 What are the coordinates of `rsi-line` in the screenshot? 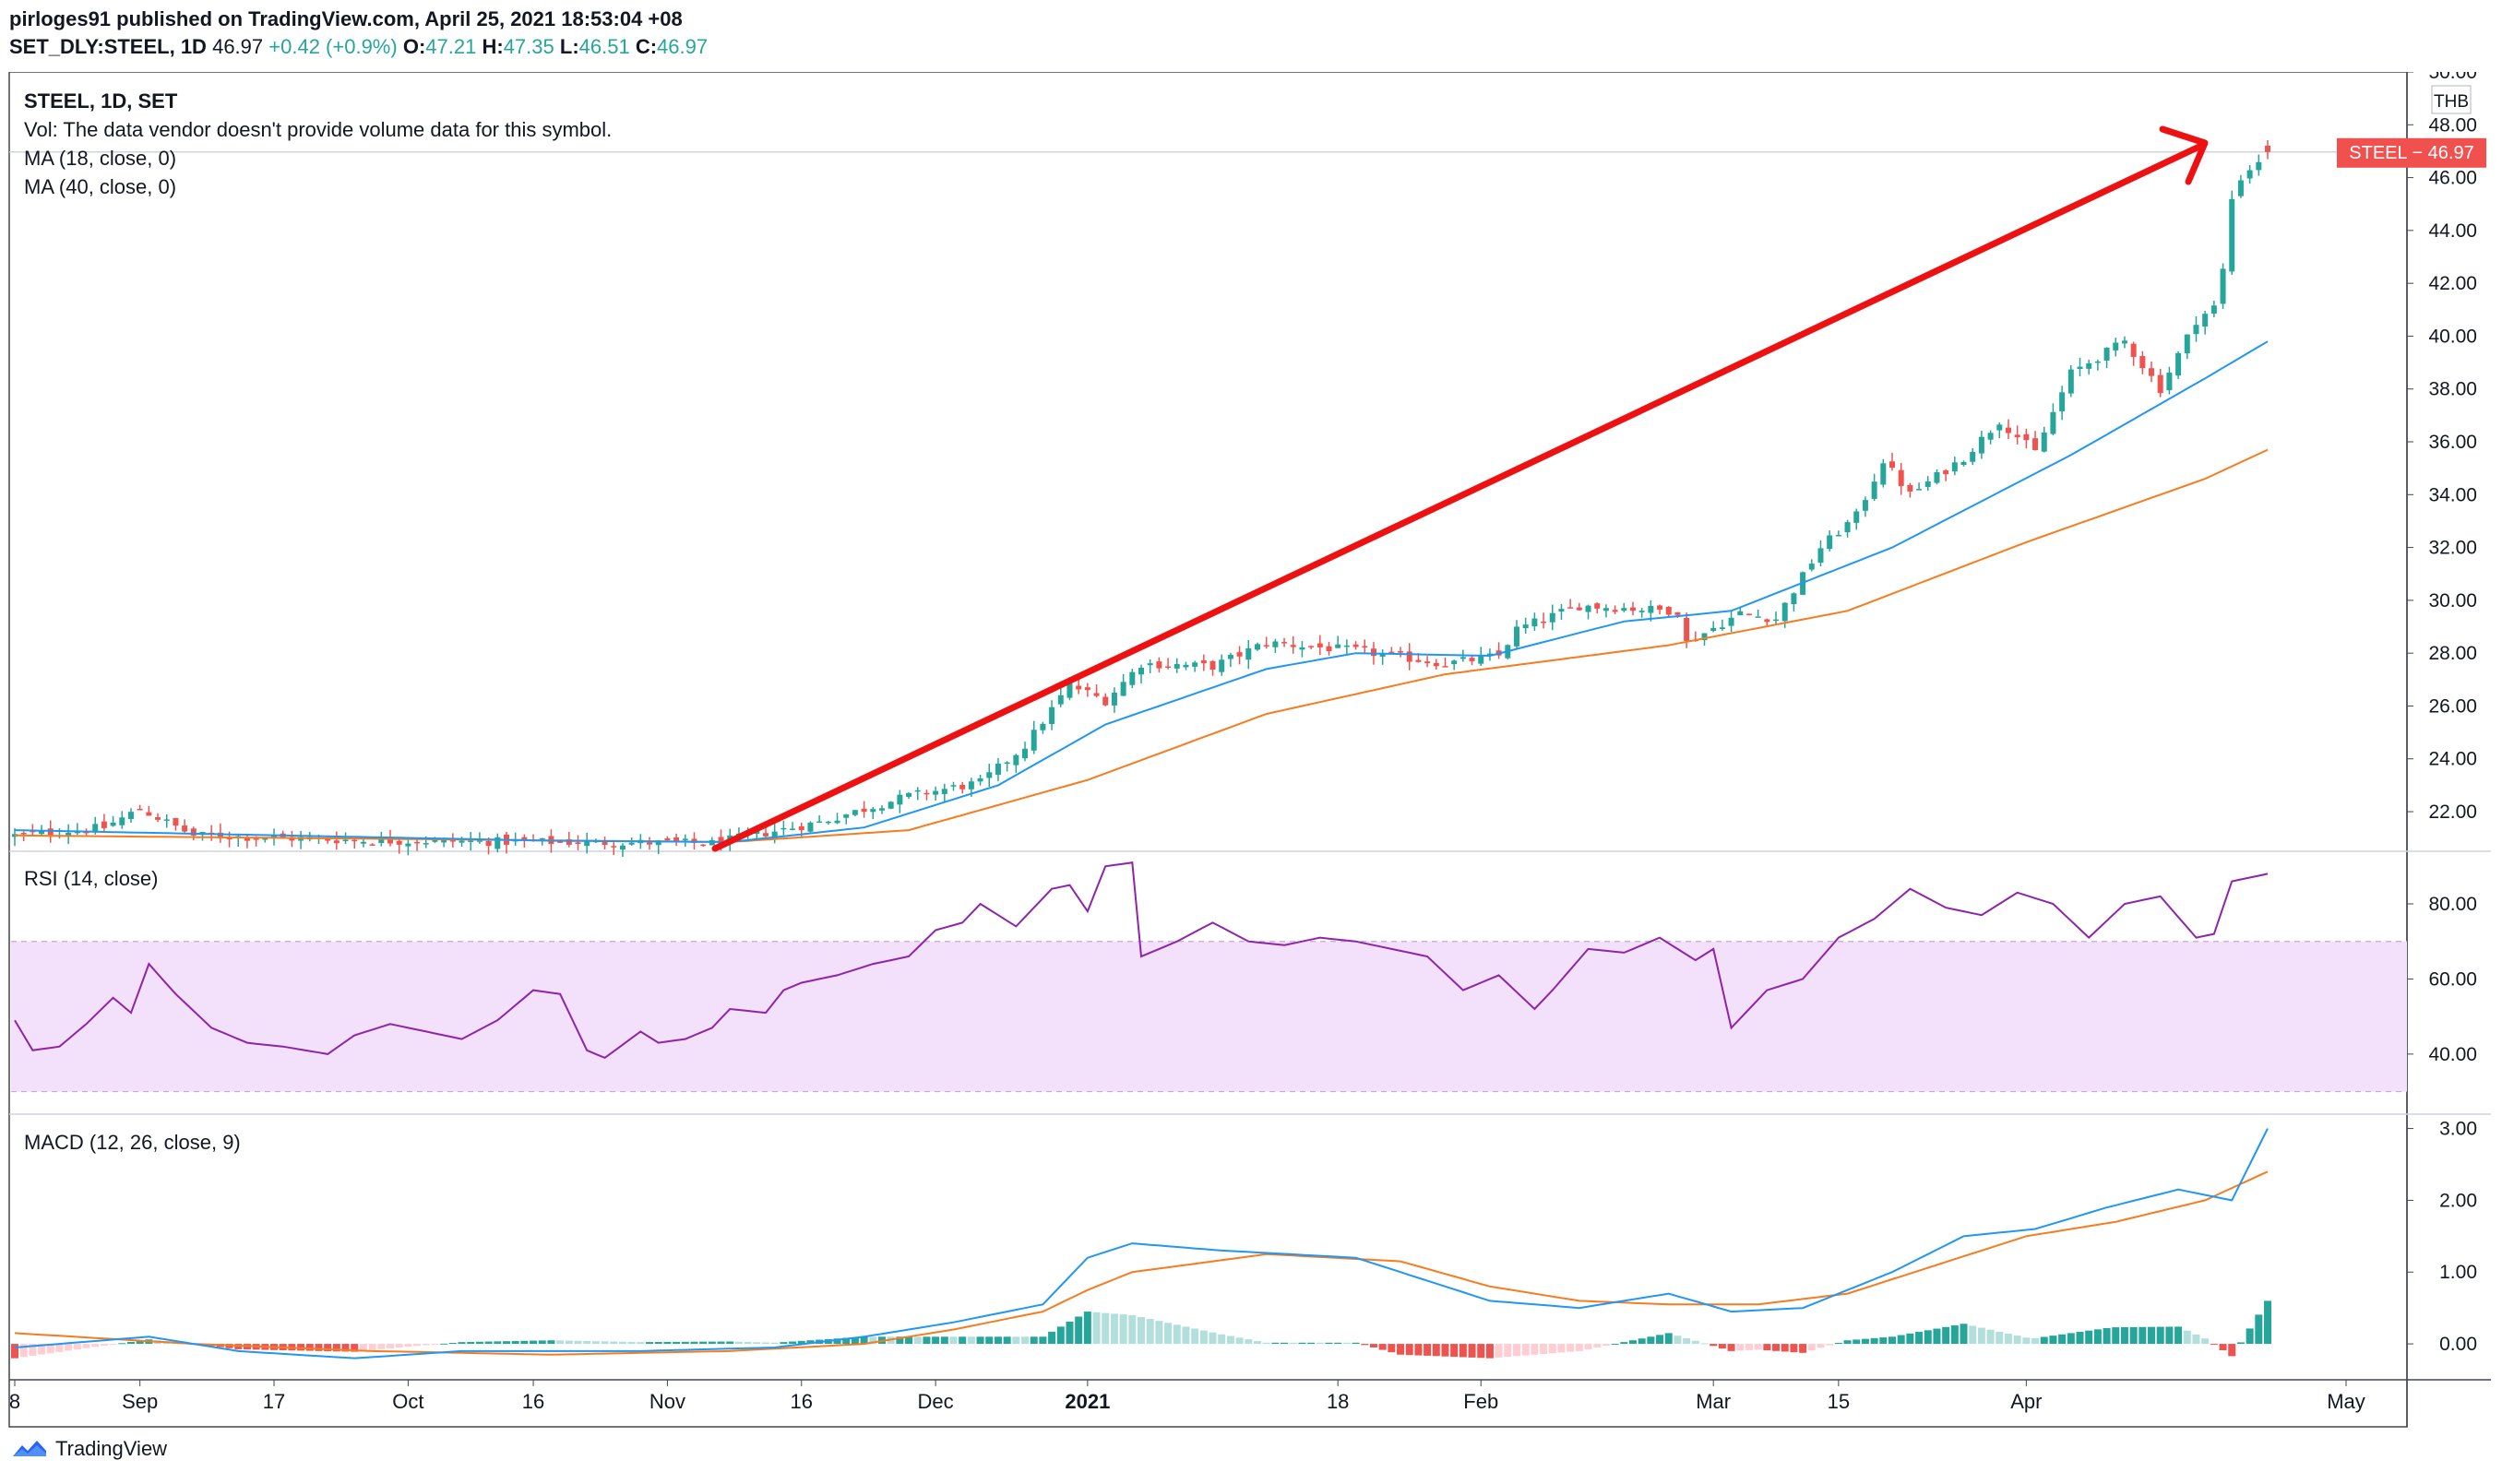 It's located at (1141, 961).